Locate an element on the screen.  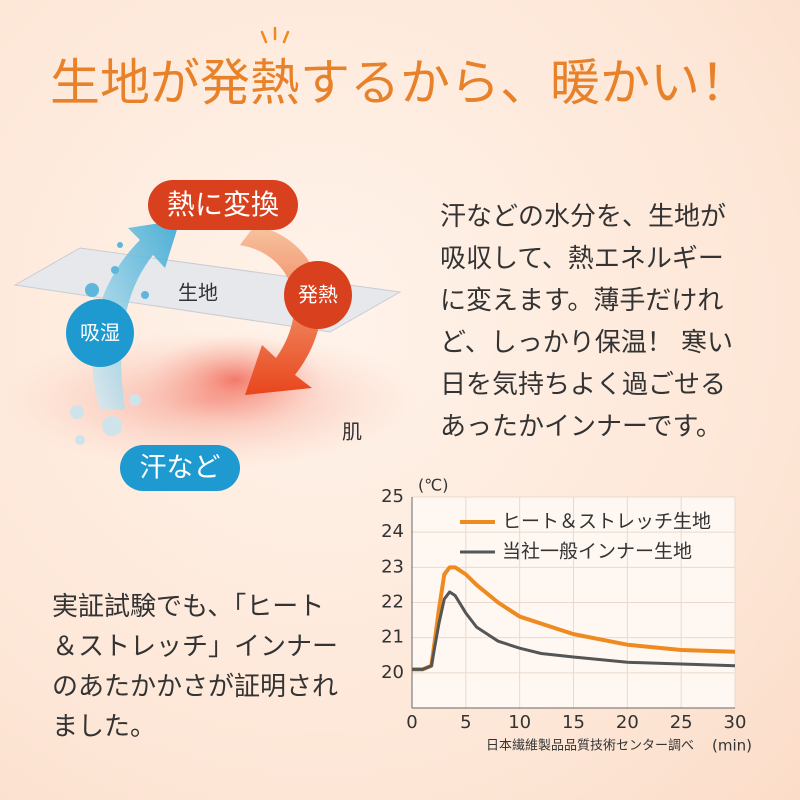
legend-label: ヒート＆ストレッチ生地 is located at coordinates (606, 522).